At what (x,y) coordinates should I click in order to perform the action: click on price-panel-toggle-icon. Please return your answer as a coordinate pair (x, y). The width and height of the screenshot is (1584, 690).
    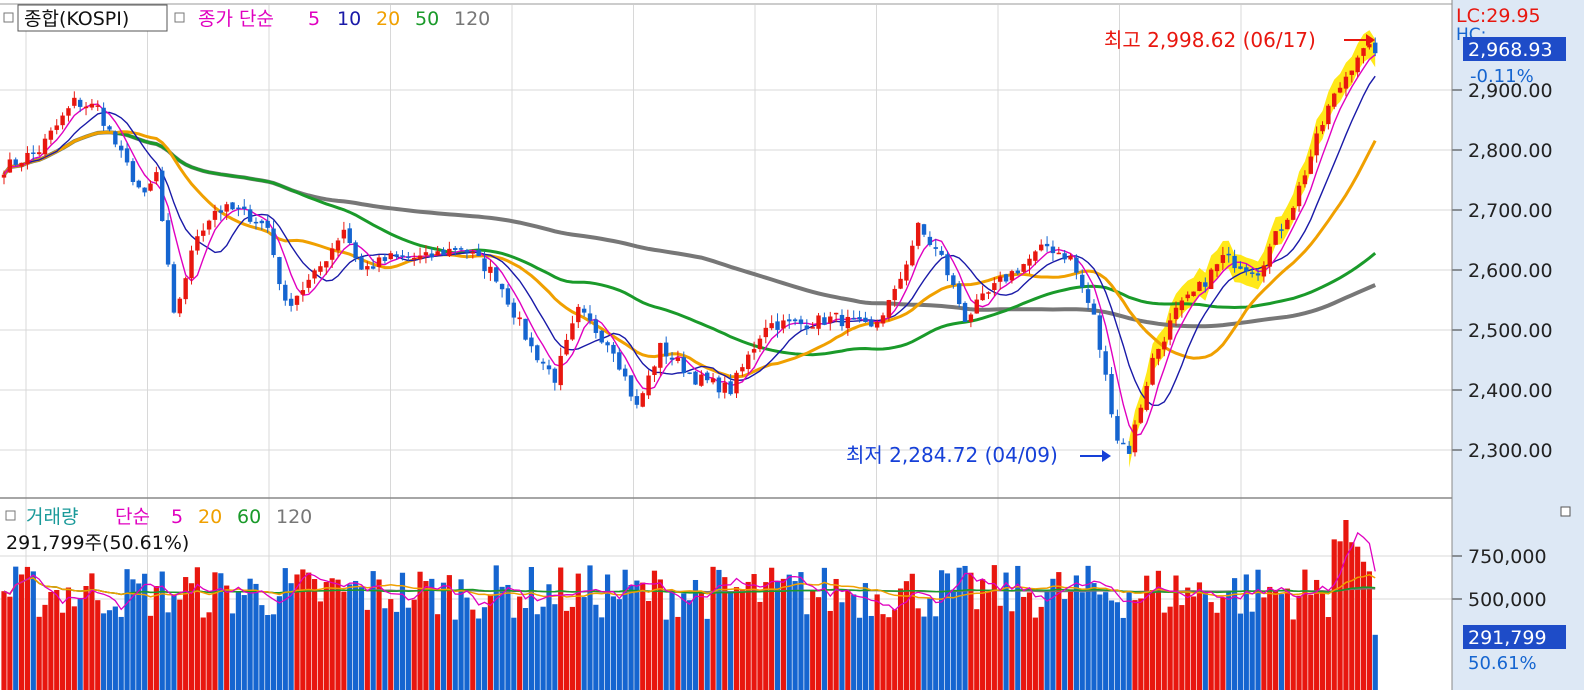
    Looking at the image, I should click on (8, 17).